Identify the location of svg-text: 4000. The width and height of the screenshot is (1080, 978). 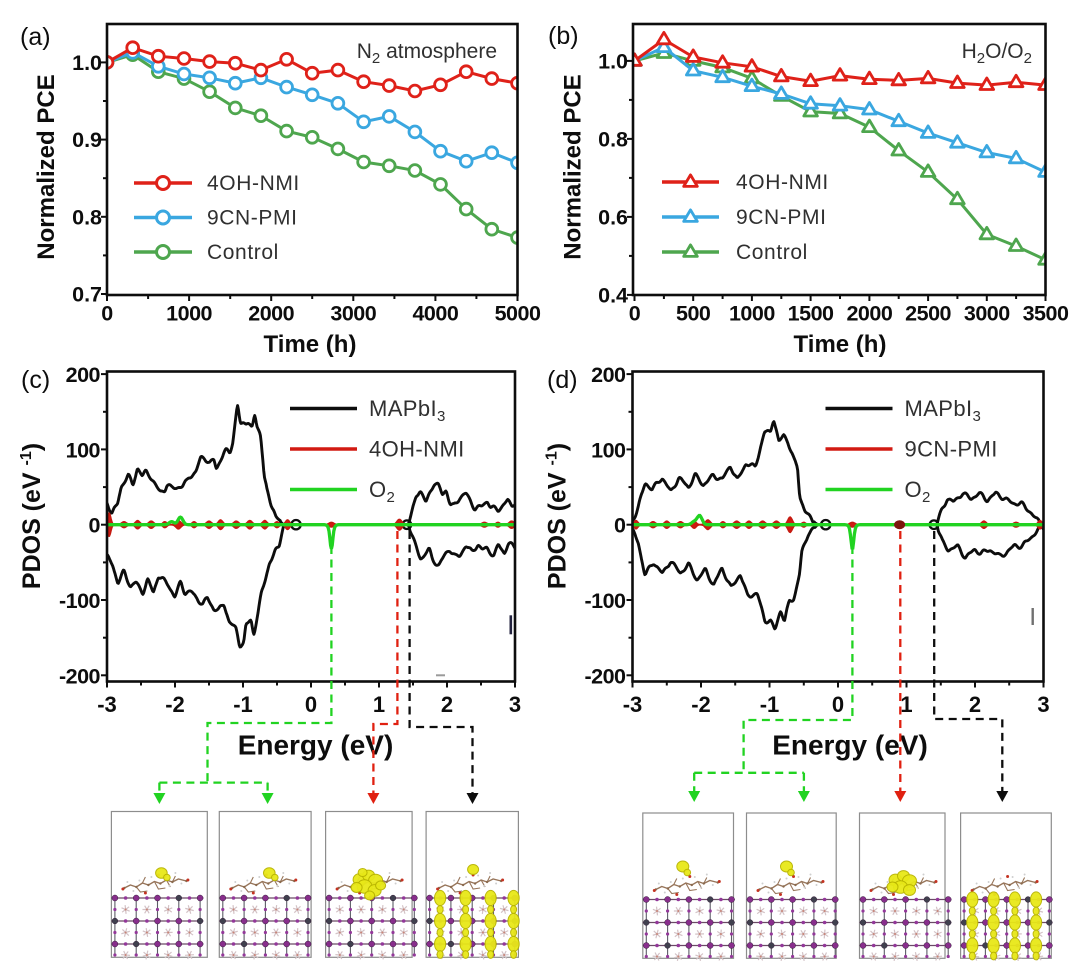
(435, 314).